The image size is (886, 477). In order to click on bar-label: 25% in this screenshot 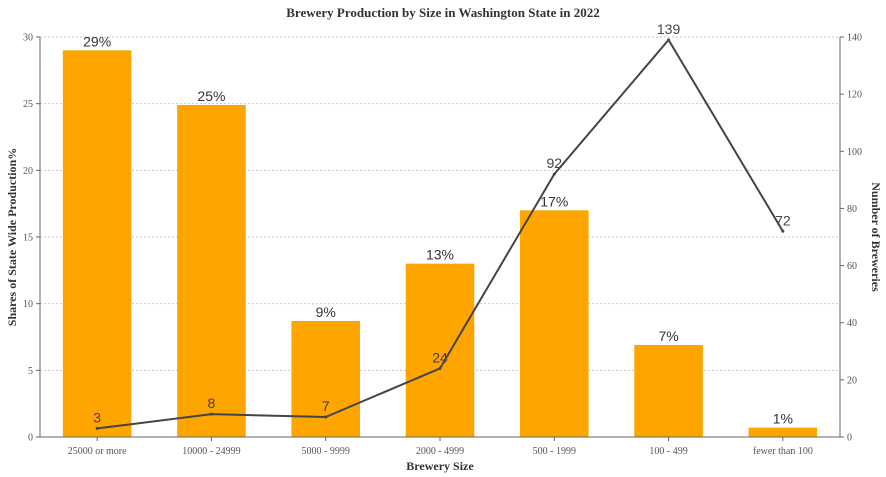, I will do `click(211, 96)`.